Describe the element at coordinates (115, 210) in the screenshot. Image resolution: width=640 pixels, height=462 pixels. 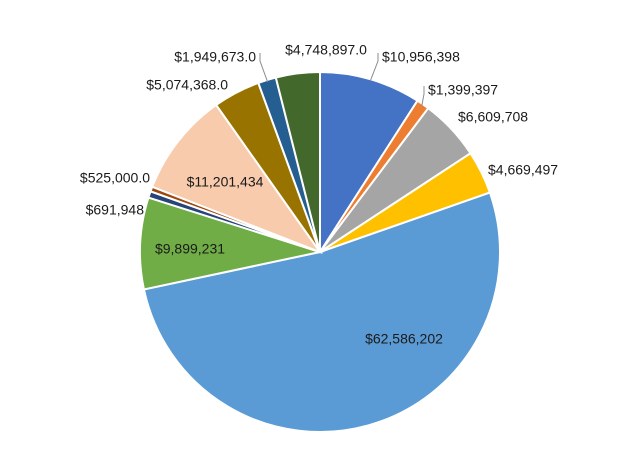
I see `data-label-6: $691,948` at that location.